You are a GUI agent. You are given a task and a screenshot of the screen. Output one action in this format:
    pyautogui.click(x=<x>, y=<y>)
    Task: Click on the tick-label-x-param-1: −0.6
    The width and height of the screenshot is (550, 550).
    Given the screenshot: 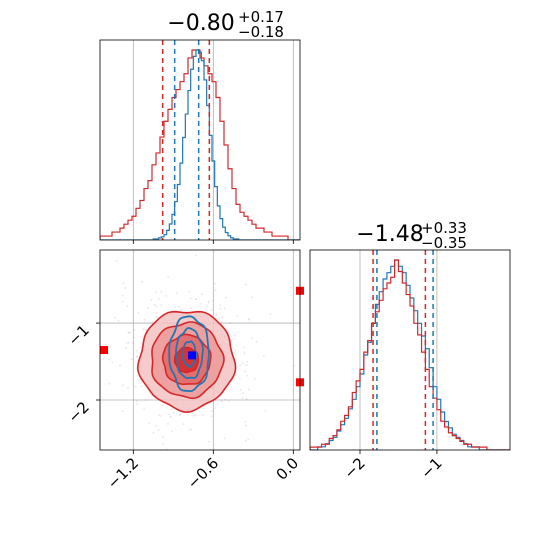 What is the action you would take?
    pyautogui.click(x=203, y=473)
    